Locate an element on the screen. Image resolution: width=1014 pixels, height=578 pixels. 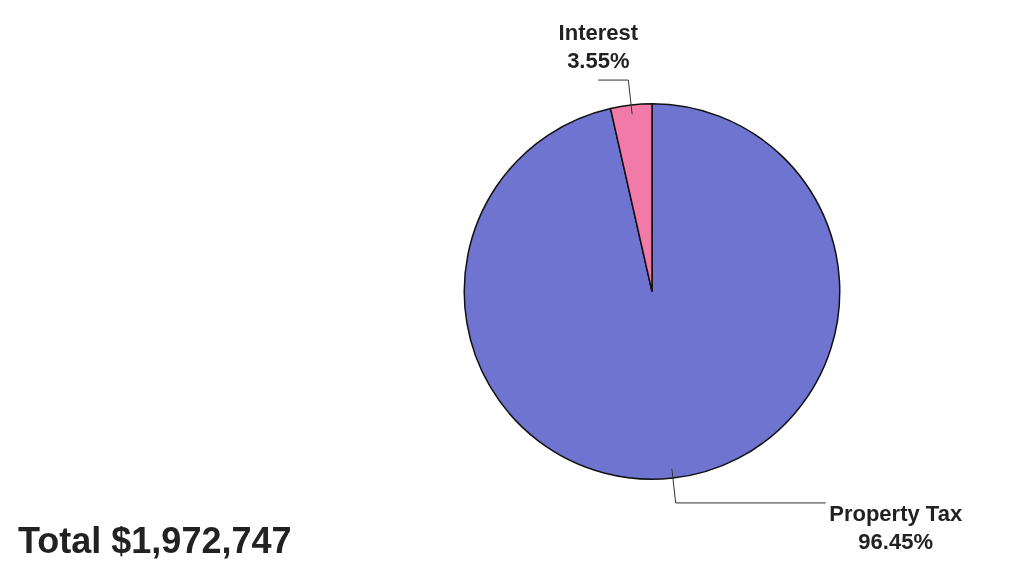
slice-label: Interest is located at coordinates (598, 33).